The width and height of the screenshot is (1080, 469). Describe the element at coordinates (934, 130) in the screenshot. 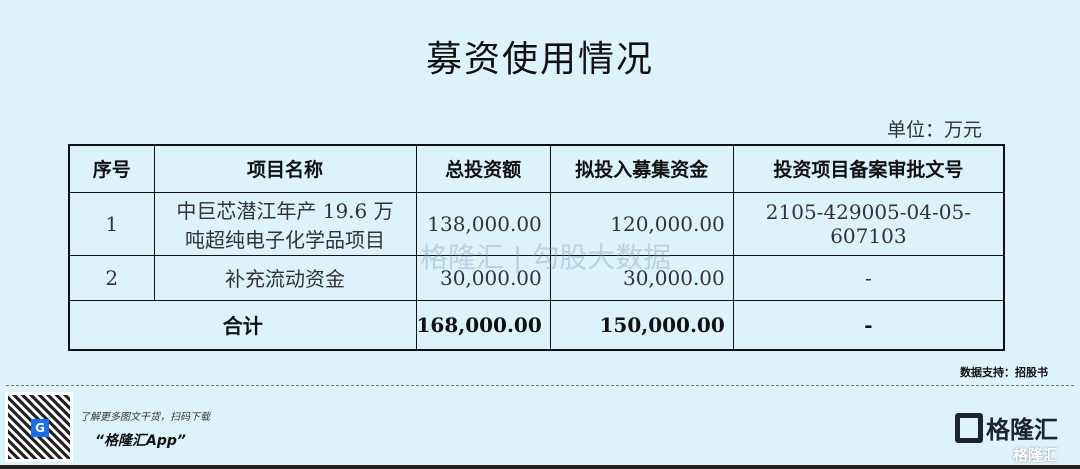

I see `unit-label: 单位：万元` at that location.